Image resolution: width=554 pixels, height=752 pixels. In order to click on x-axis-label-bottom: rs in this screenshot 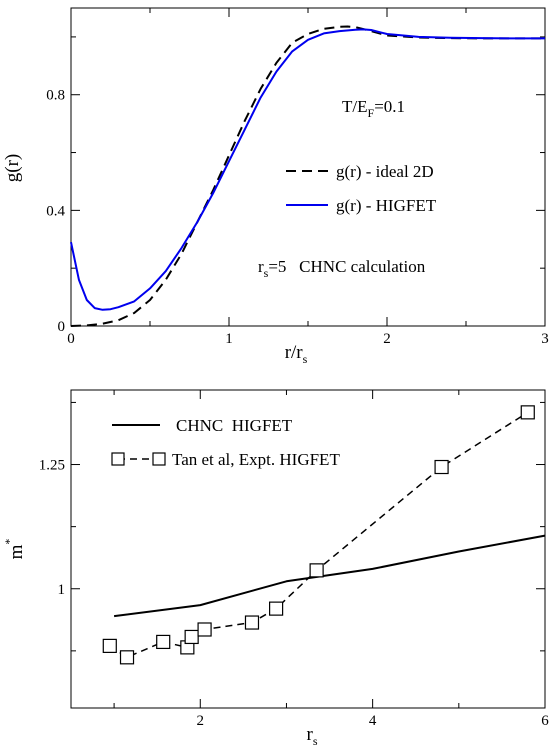, I will do `click(312, 736)`.